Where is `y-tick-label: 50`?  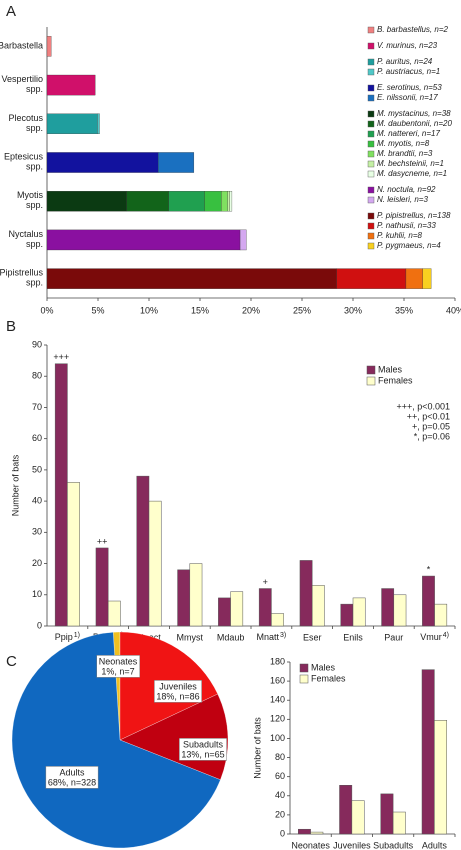
y-tick-label: 50 is located at coordinates (37, 469).